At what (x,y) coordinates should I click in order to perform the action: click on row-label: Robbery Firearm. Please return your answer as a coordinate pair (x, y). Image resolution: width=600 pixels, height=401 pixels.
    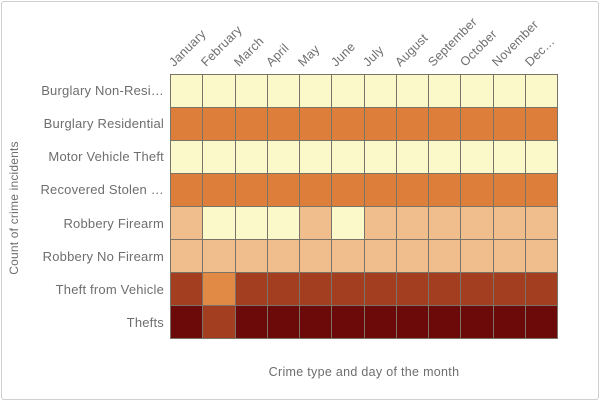
    Looking at the image, I should click on (113, 223).